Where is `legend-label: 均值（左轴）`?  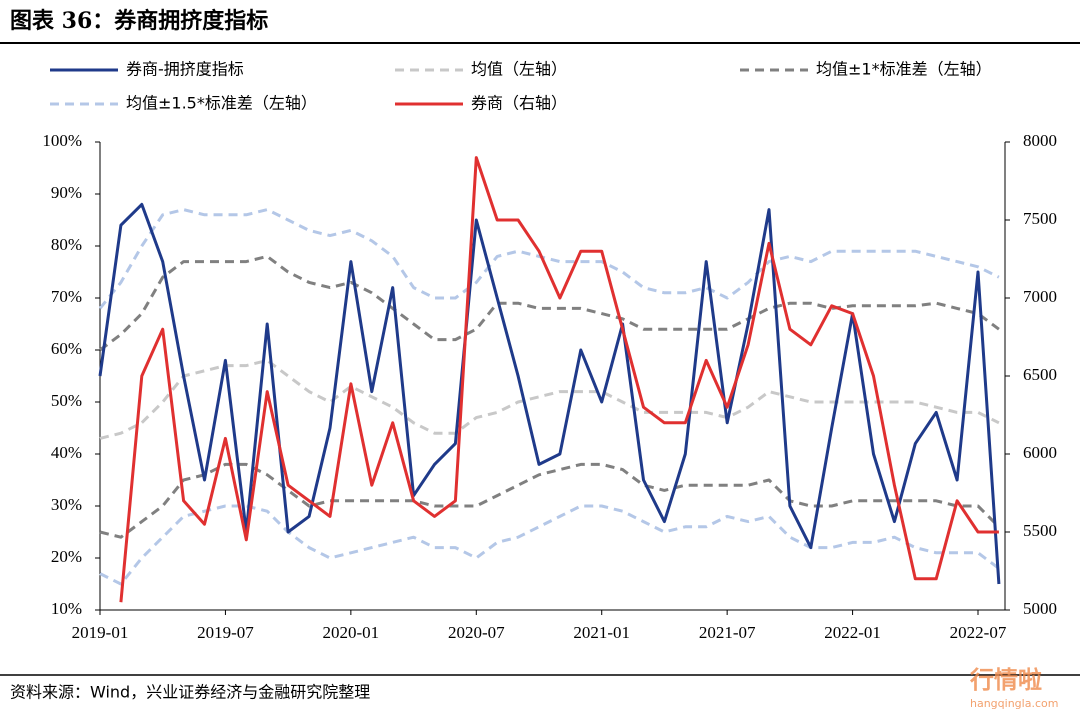 legend-label: 均值（左轴） is located at coordinates (519, 69).